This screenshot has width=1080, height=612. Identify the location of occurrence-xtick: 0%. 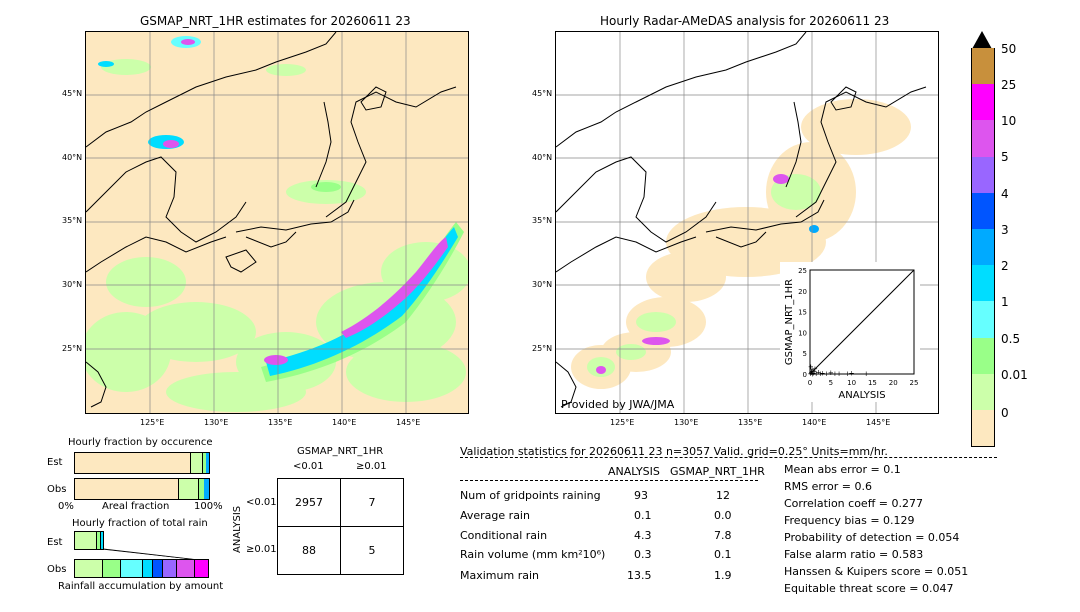
(66, 506).